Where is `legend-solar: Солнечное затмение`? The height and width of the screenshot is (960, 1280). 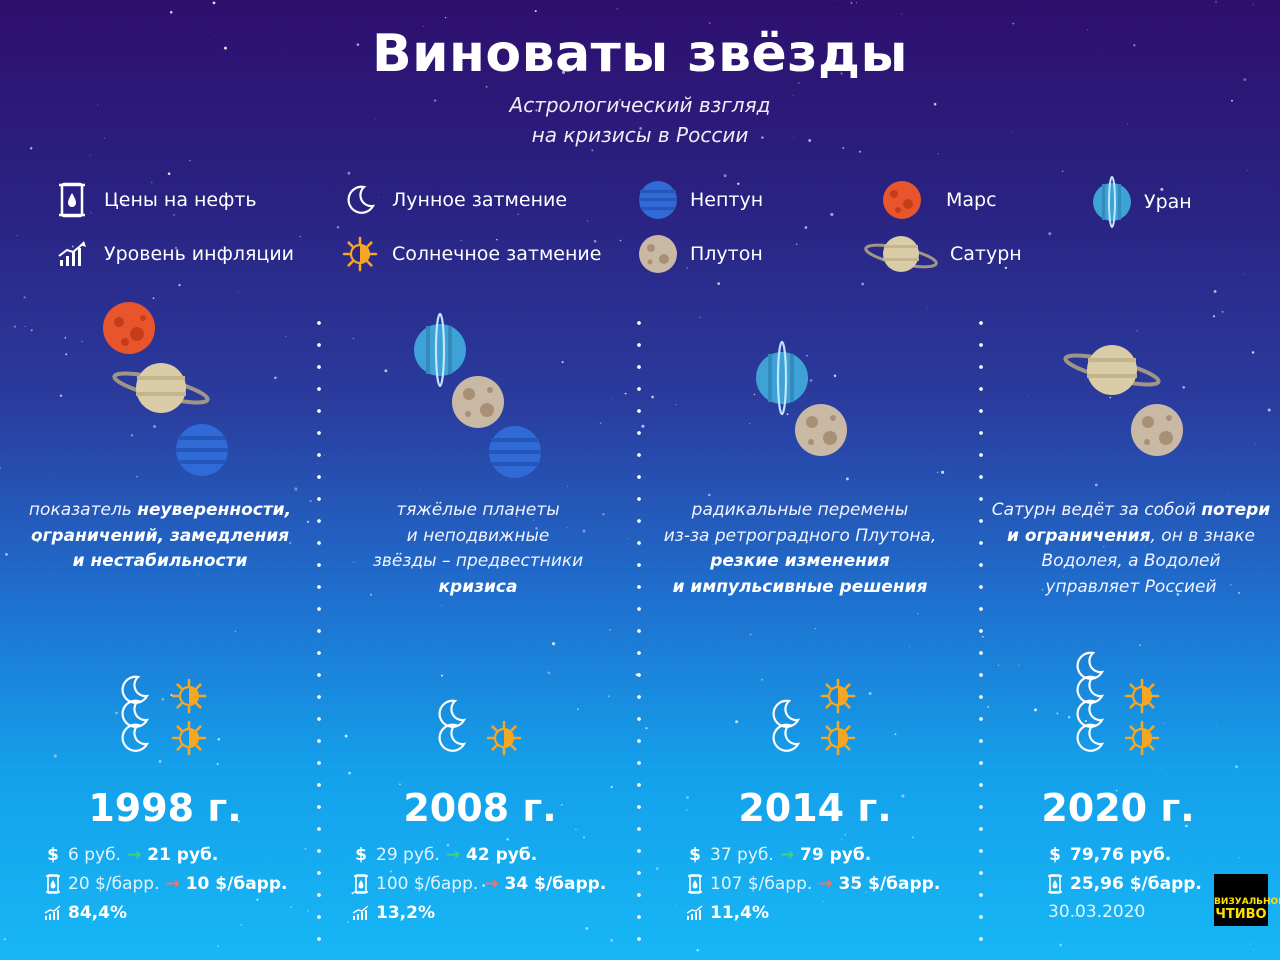 legend-solar: Солнечное затмение is located at coordinates (470, 254).